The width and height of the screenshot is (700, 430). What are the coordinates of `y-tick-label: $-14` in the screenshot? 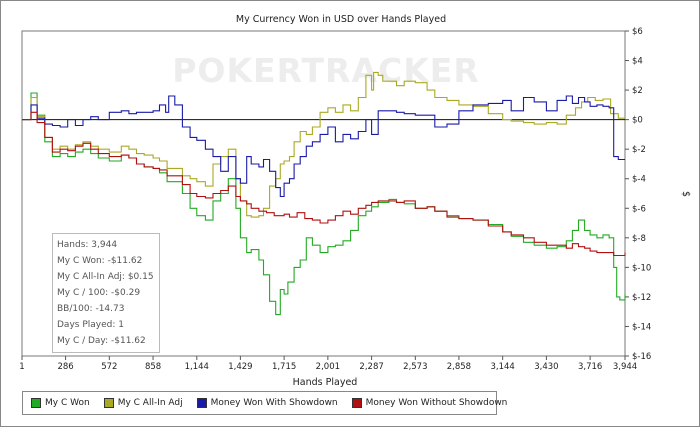 It's located at (641, 327).